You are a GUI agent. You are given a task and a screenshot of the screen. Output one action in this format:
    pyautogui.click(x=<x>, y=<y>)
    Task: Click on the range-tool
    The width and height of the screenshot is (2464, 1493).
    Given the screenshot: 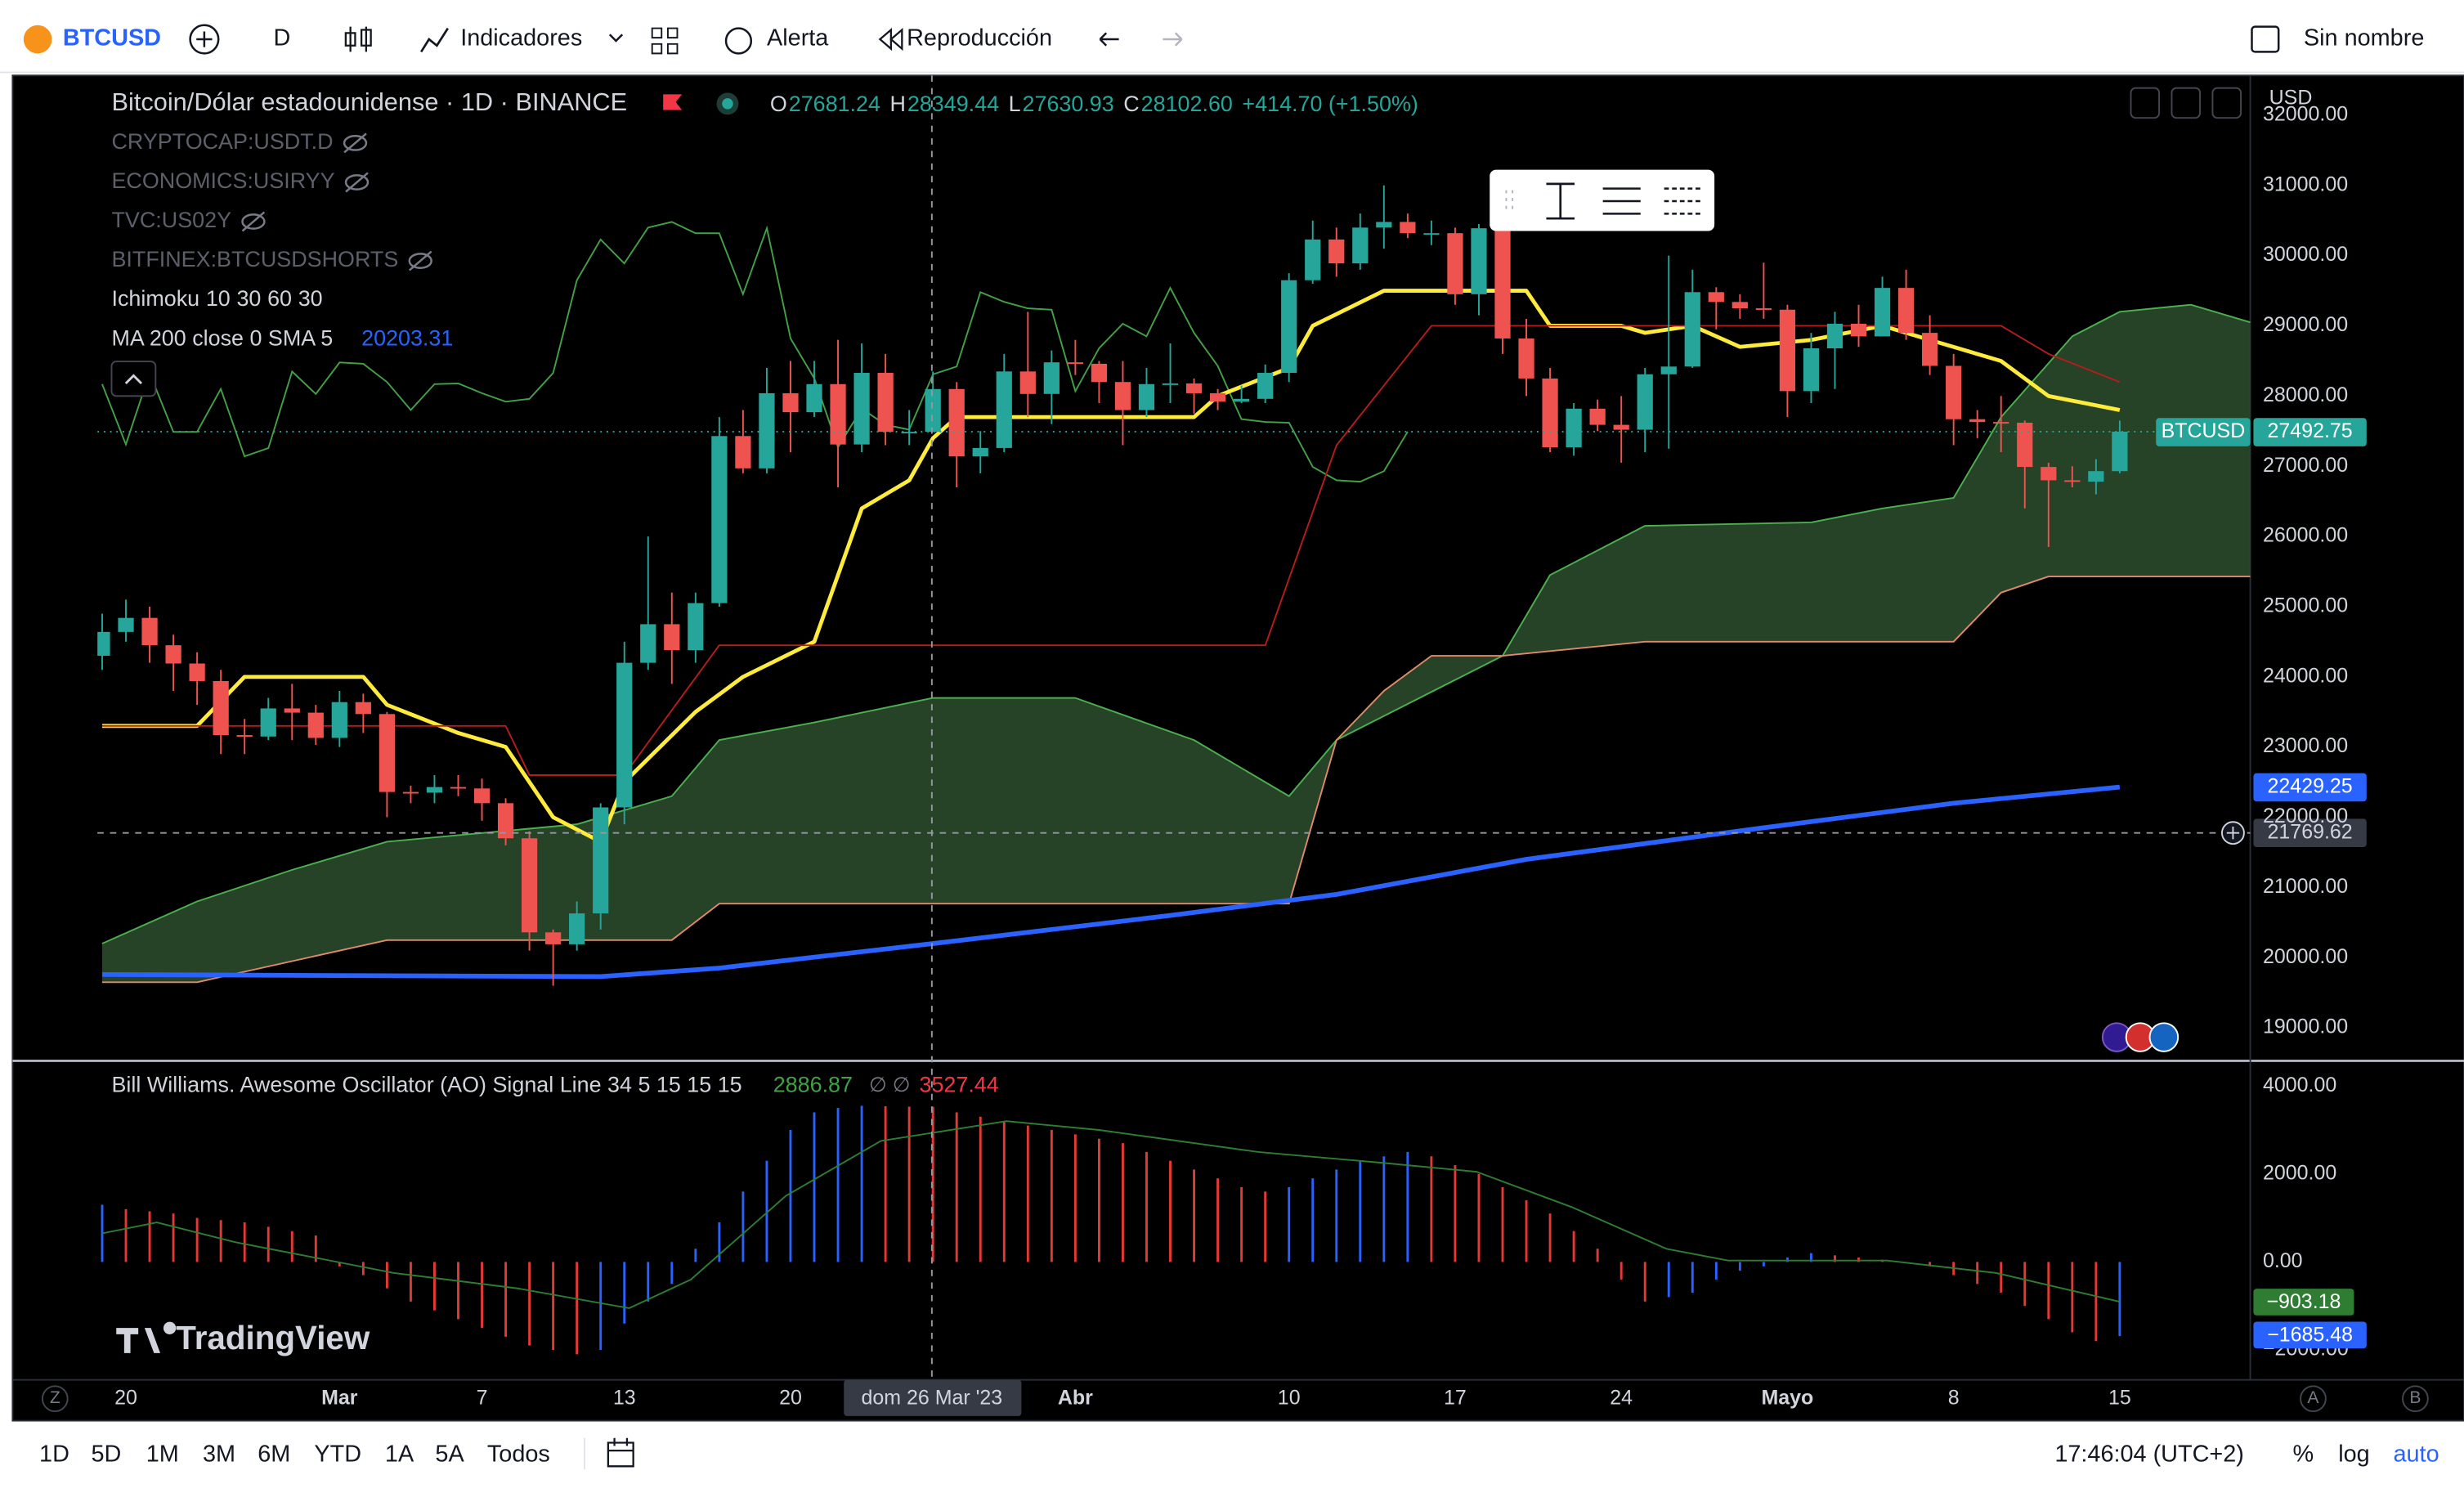 What is the action you would take?
    pyautogui.click(x=1561, y=201)
    